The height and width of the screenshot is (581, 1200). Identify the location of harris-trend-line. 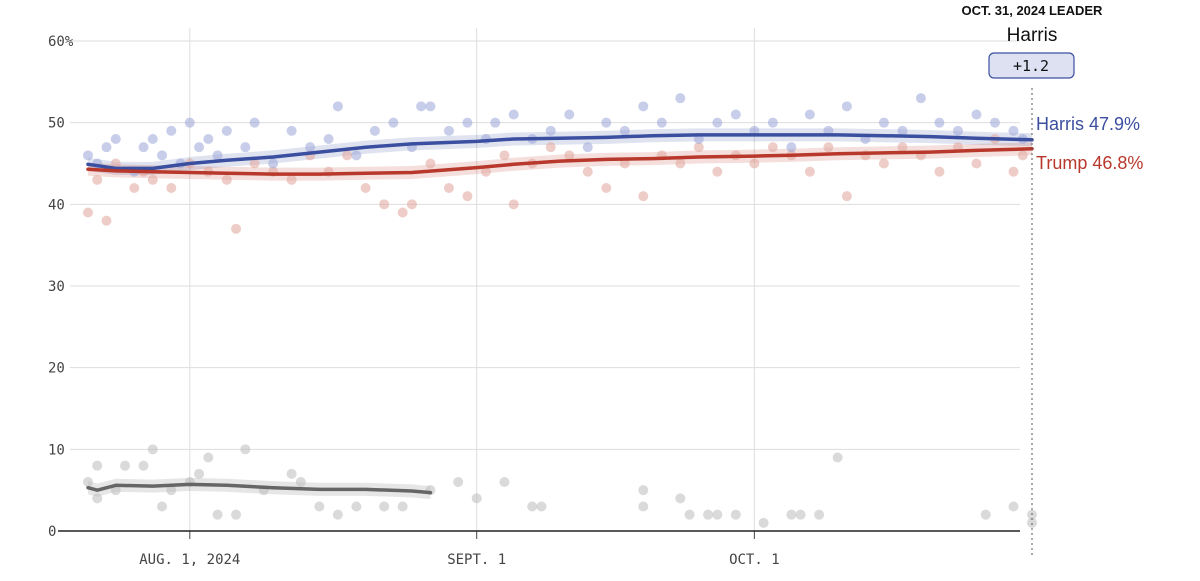
(560, 152).